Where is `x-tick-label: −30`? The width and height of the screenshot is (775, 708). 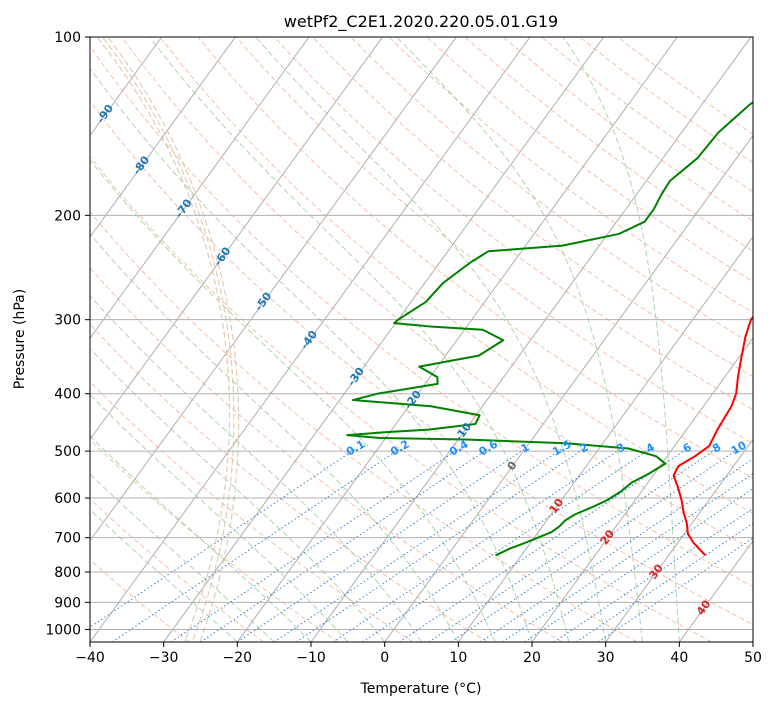
x-tick-label: −30 is located at coordinates (164, 658).